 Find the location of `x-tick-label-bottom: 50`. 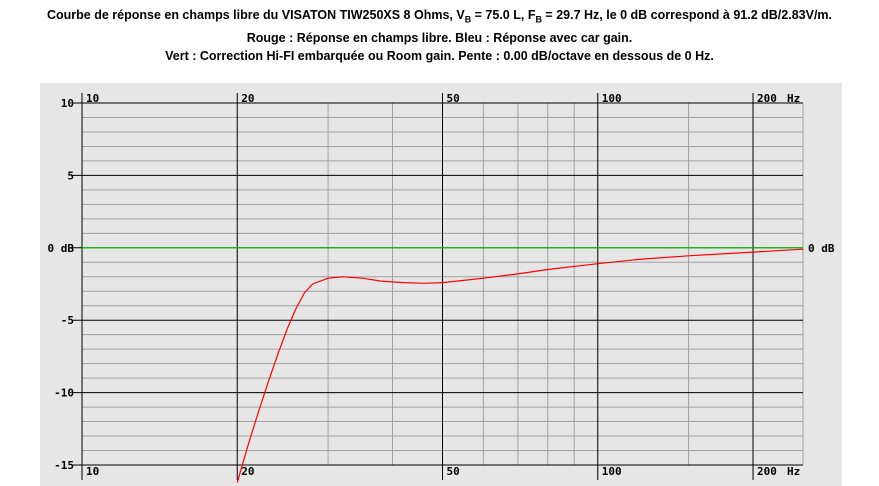

x-tick-label-bottom: 50 is located at coordinates (453, 471).